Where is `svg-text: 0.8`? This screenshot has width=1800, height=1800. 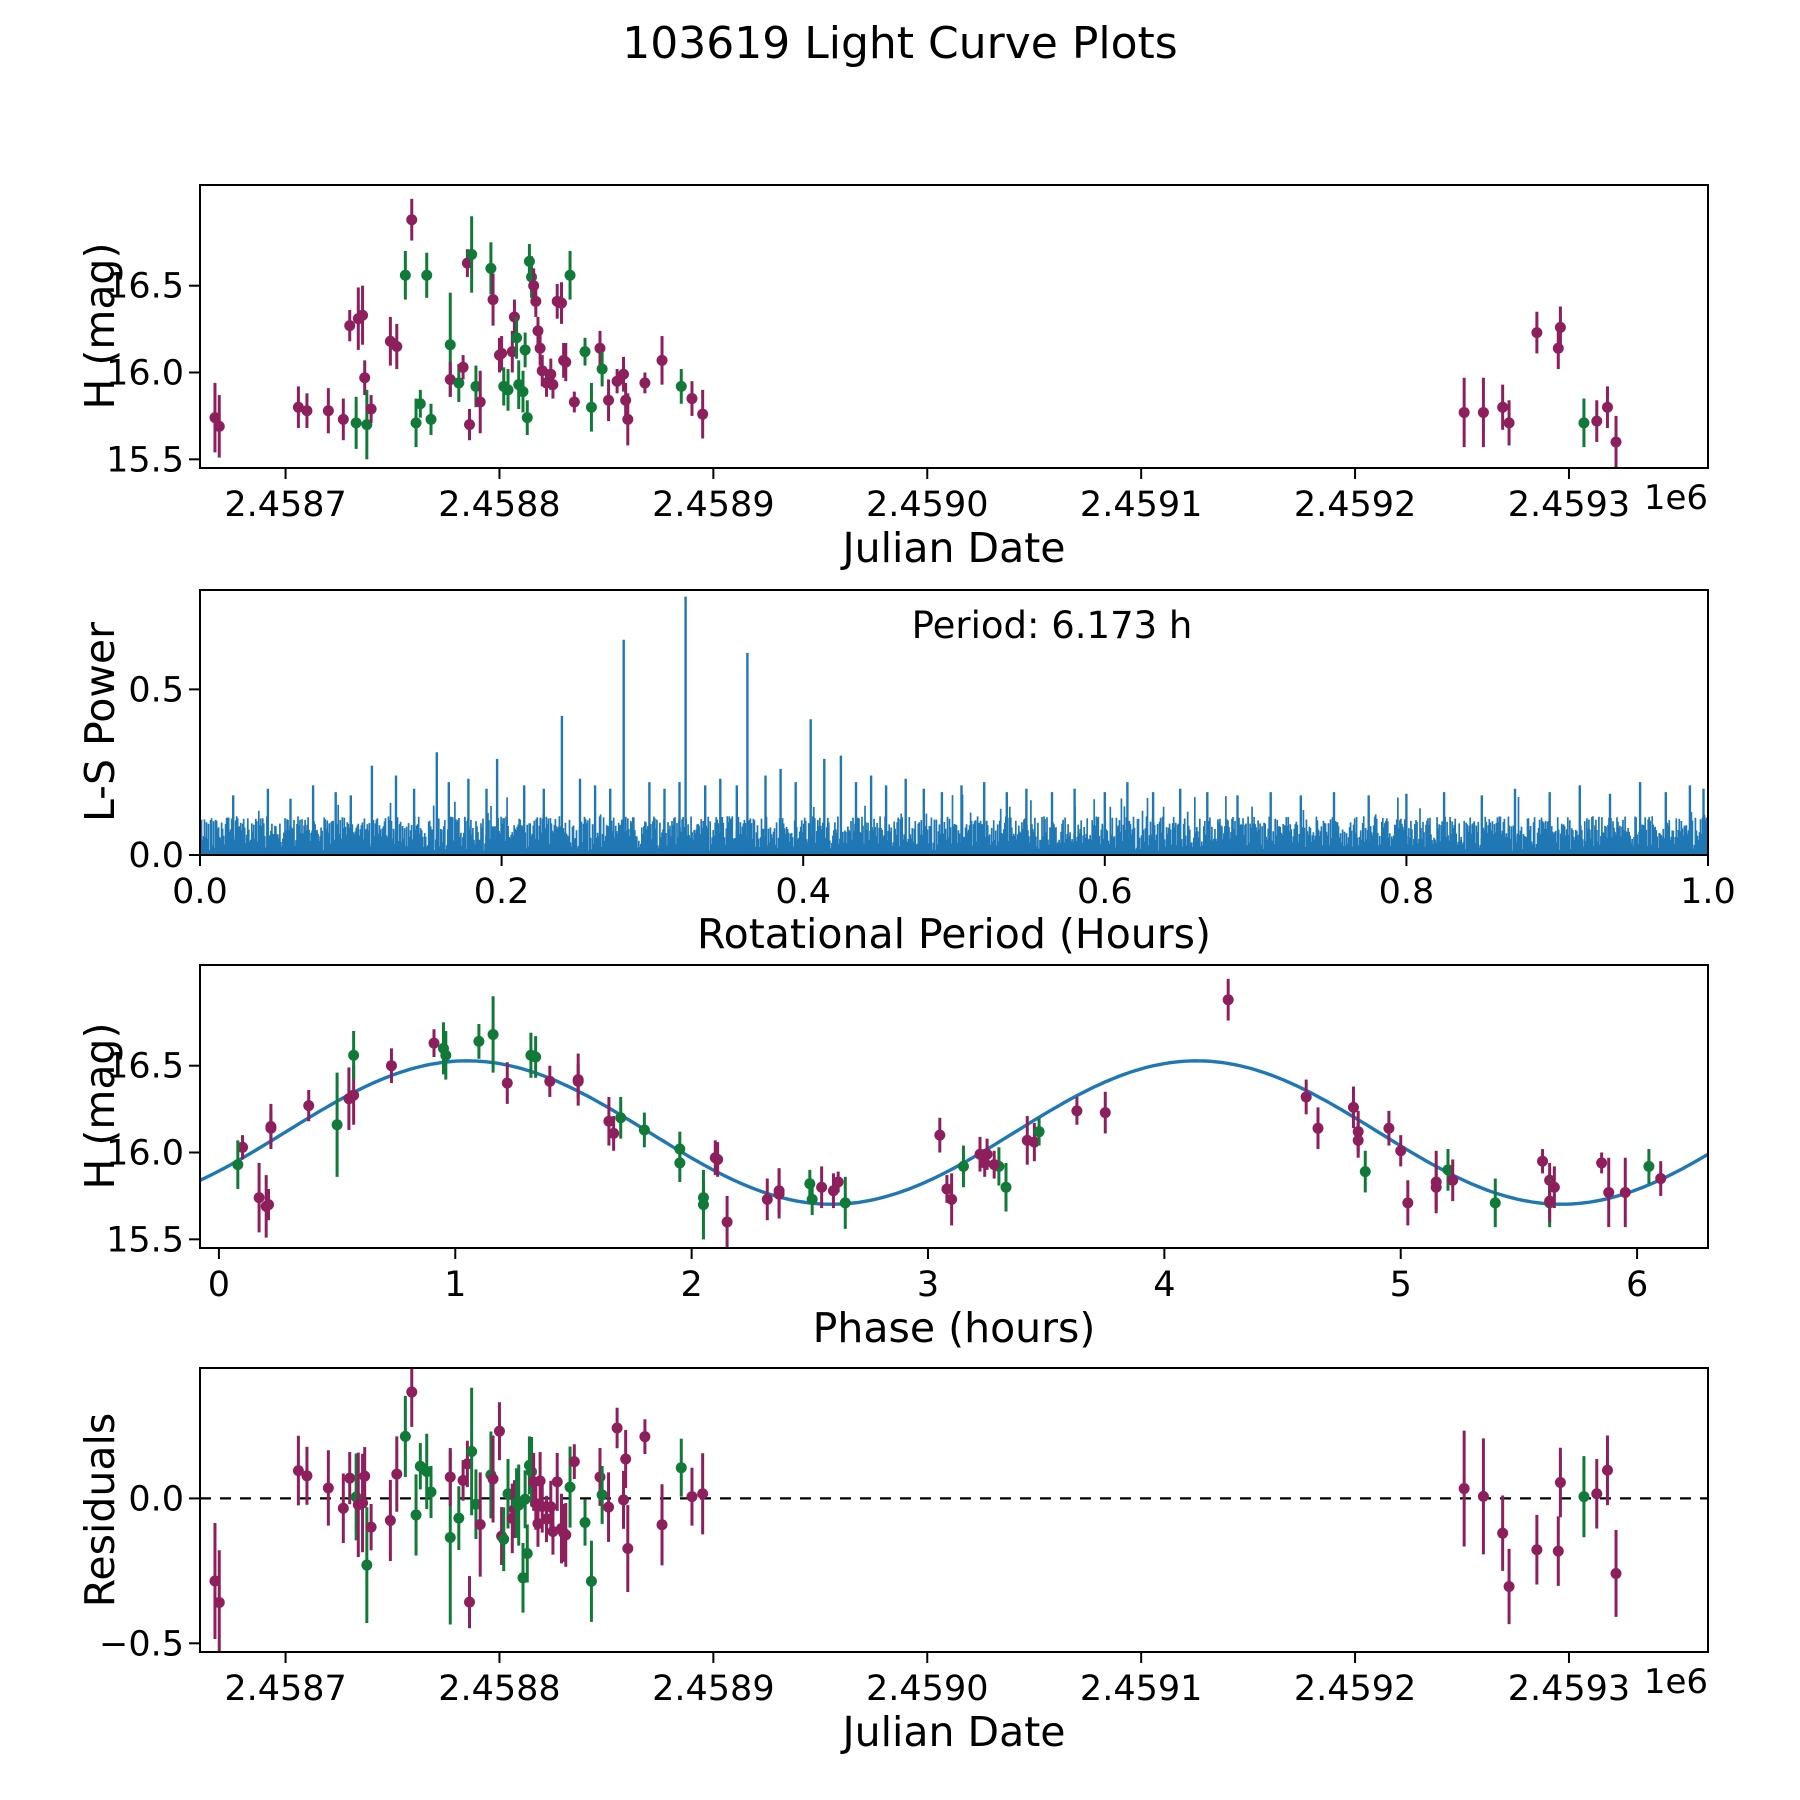
svg-text: 0.8 is located at coordinates (1407, 892).